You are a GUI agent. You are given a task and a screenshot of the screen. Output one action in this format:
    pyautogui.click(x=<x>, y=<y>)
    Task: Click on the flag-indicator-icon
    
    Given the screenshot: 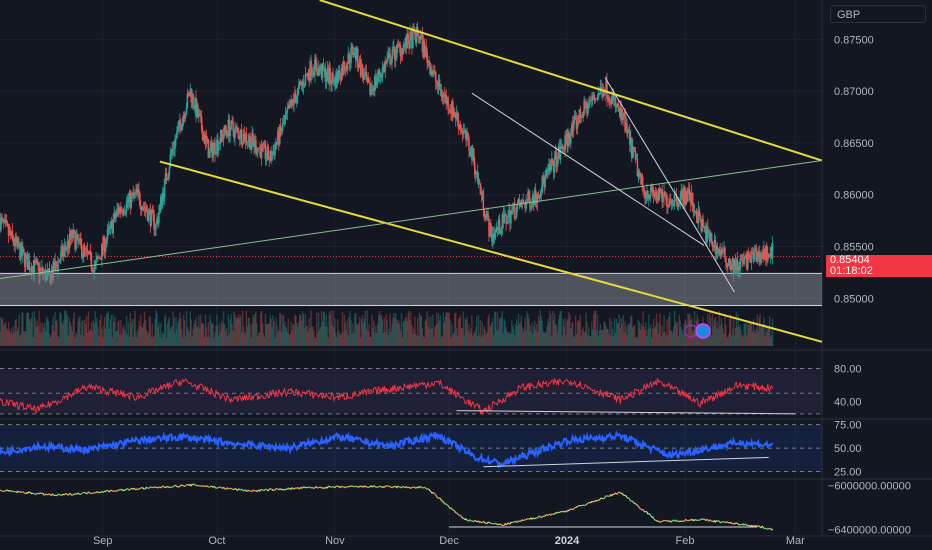 What is the action you would take?
    pyautogui.click(x=703, y=331)
    